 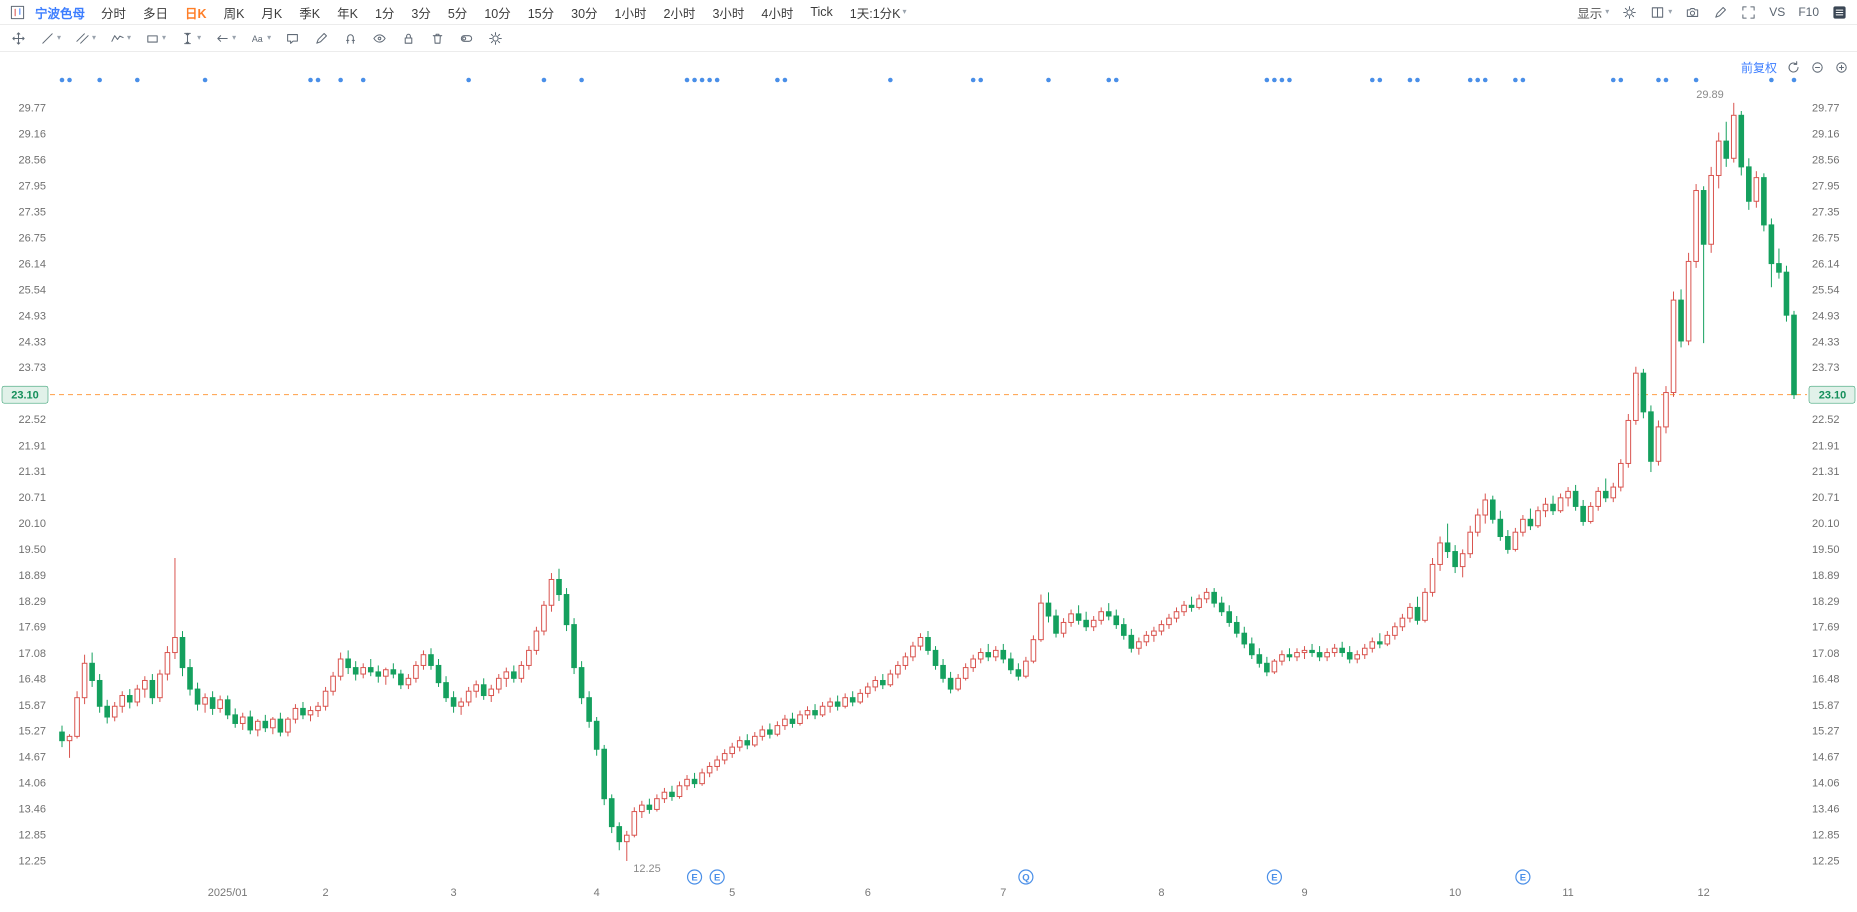 What do you see at coordinates (32, 342) in the screenshot?
I see `svg-text: 24.33` at bounding box center [32, 342].